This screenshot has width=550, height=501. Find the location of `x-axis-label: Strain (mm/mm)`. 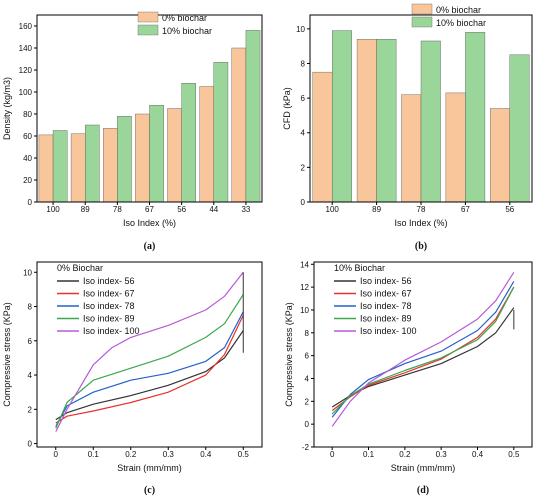

x-axis-label: Strain (mm/mm) is located at coordinates (149, 468).